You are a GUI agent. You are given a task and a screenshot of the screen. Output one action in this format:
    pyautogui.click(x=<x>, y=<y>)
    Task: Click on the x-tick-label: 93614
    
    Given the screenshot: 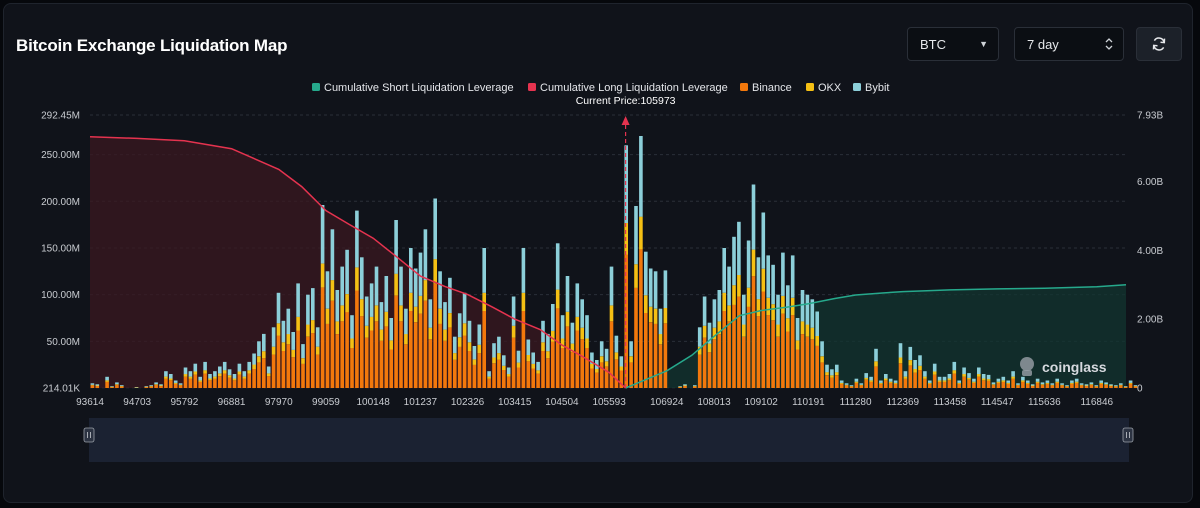 What is the action you would take?
    pyautogui.click(x=90, y=402)
    